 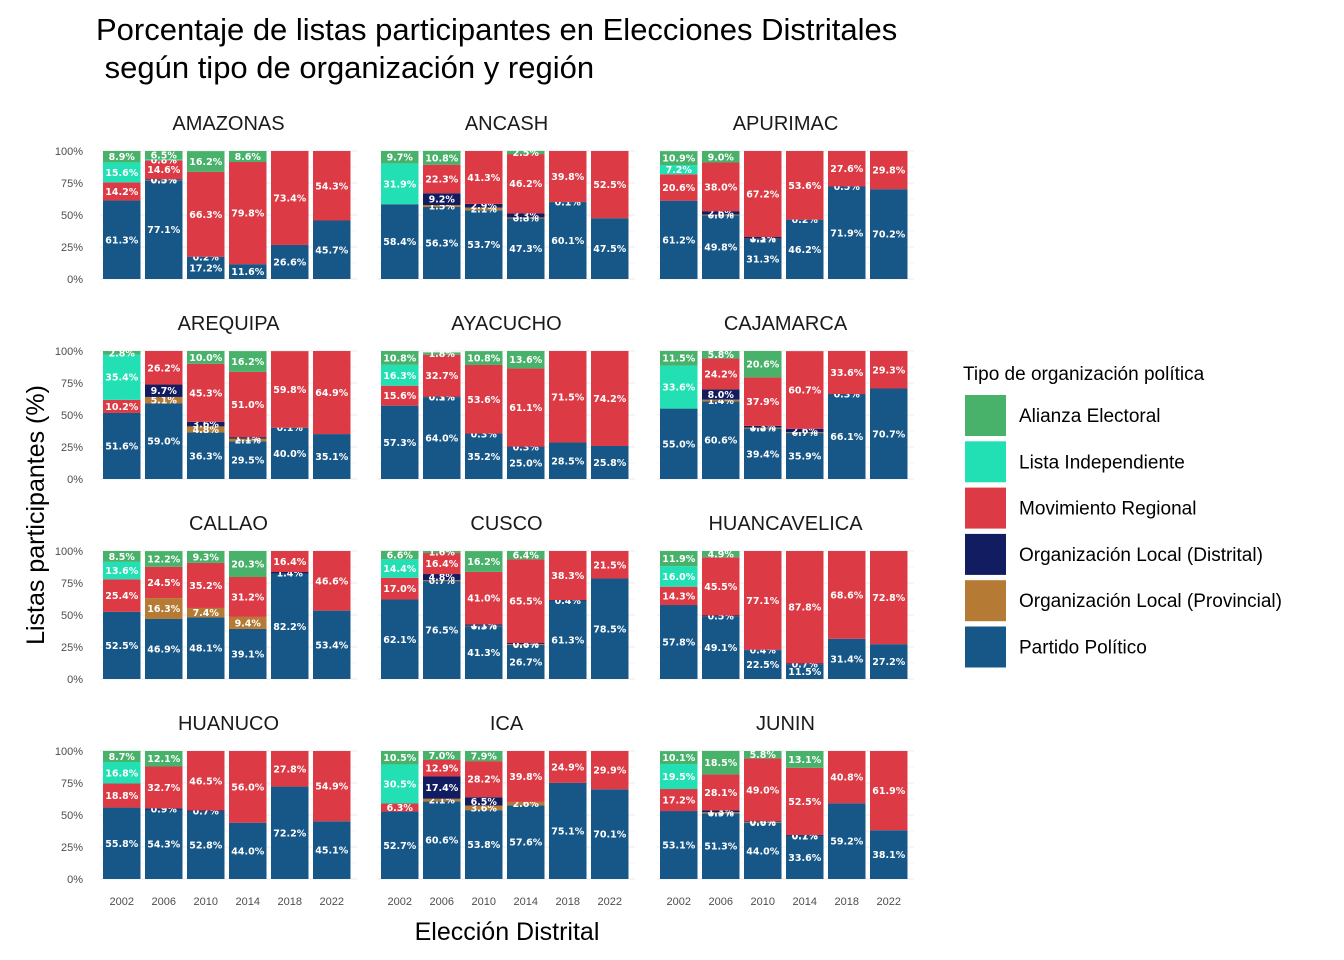 I want to click on panel-title: AYACUCHO, so click(x=506, y=324).